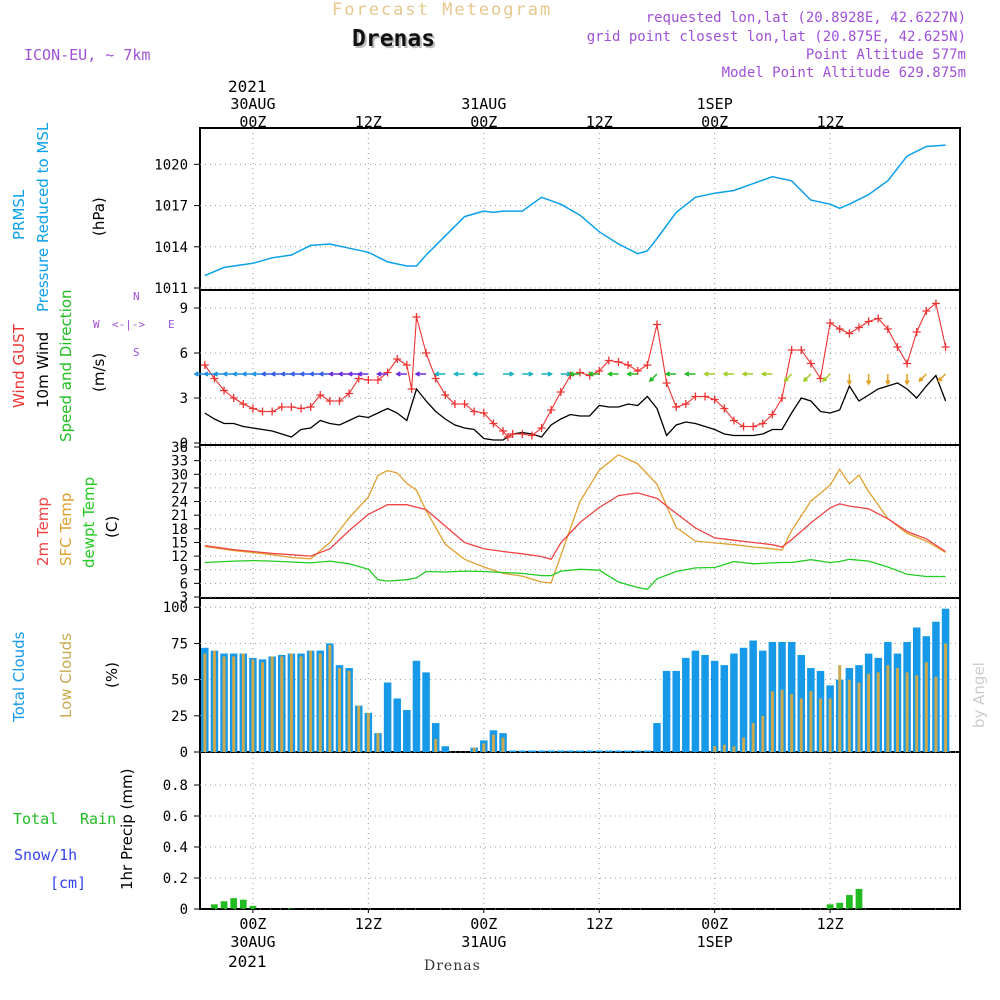 The width and height of the screenshot is (1000, 1000). What do you see at coordinates (442, 10) in the screenshot?
I see `product-title: Forecast Meteogram` at bounding box center [442, 10].